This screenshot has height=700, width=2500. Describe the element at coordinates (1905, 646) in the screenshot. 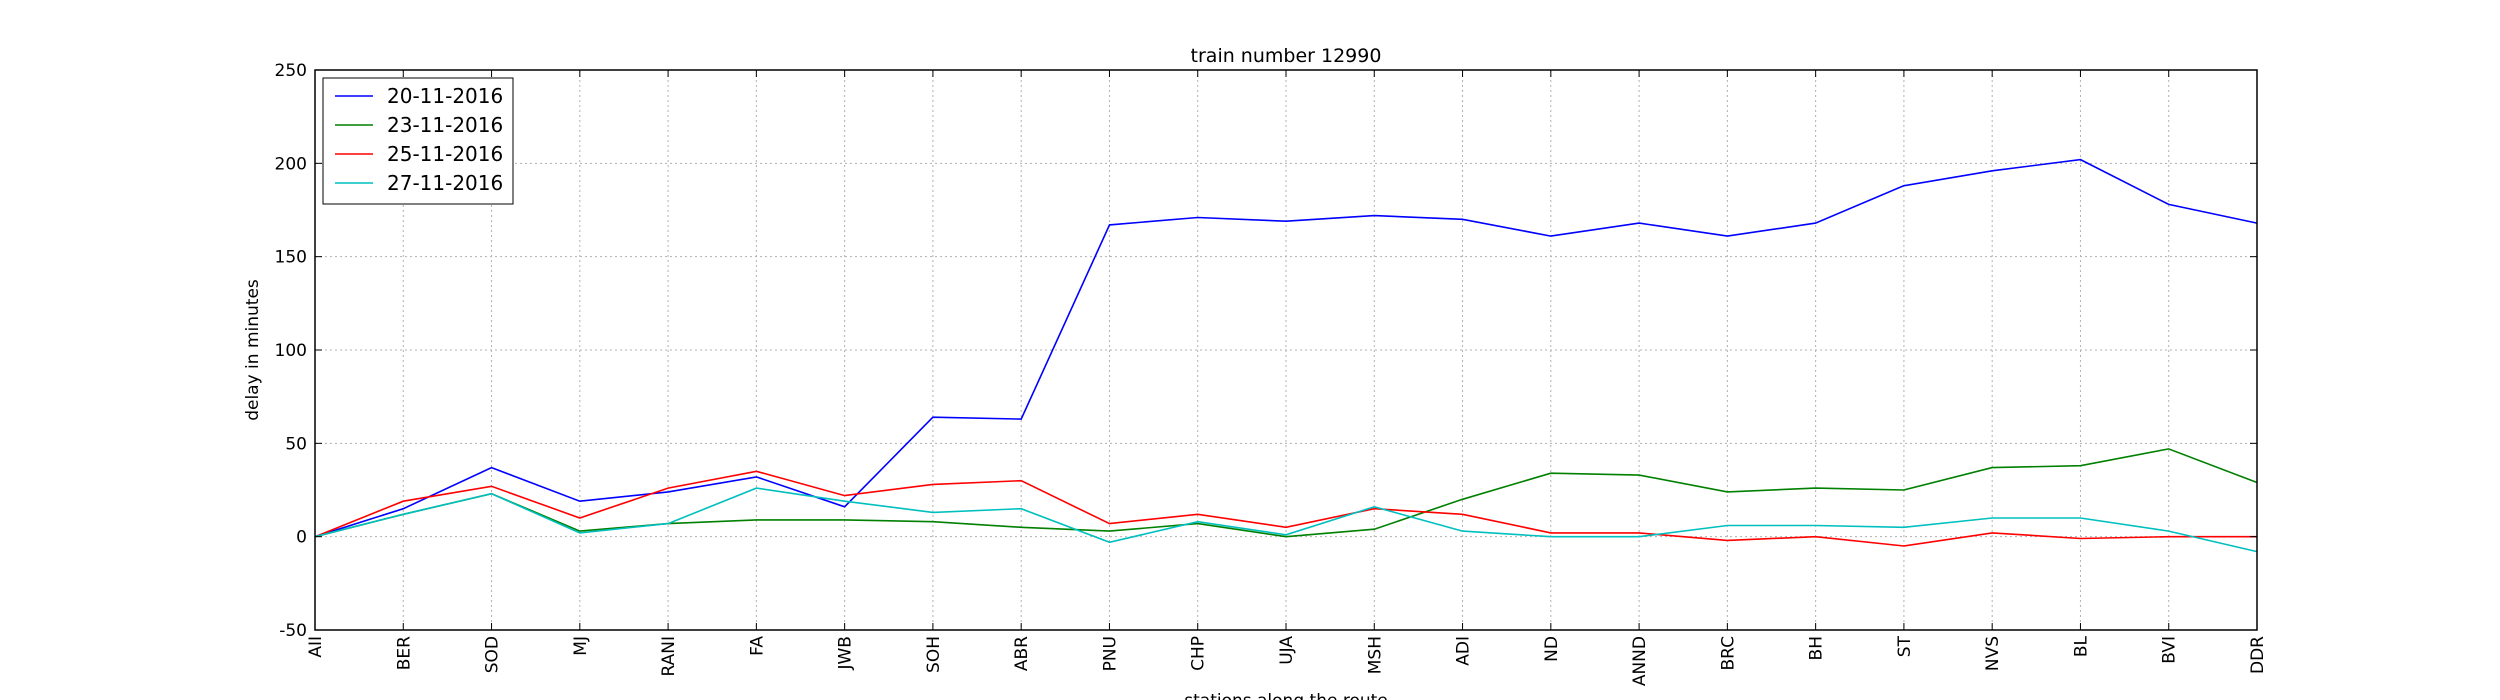

I see `x-tick-label: ST` at that location.